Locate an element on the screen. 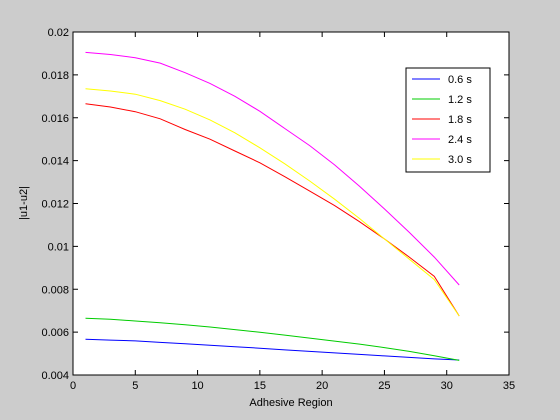 The width and height of the screenshot is (560, 420). legend-label: 1.8 s is located at coordinates (460, 120).